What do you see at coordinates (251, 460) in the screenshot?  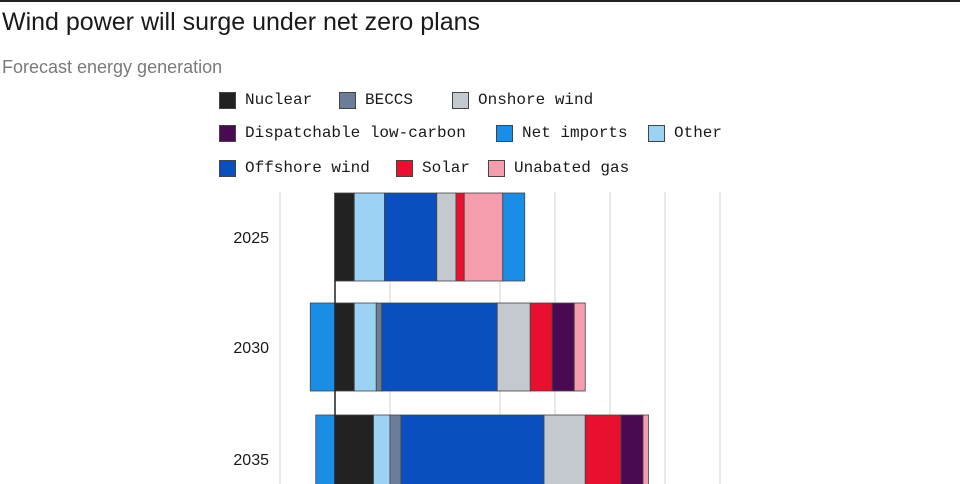 I see `y-tick-label: 2035` at bounding box center [251, 460].